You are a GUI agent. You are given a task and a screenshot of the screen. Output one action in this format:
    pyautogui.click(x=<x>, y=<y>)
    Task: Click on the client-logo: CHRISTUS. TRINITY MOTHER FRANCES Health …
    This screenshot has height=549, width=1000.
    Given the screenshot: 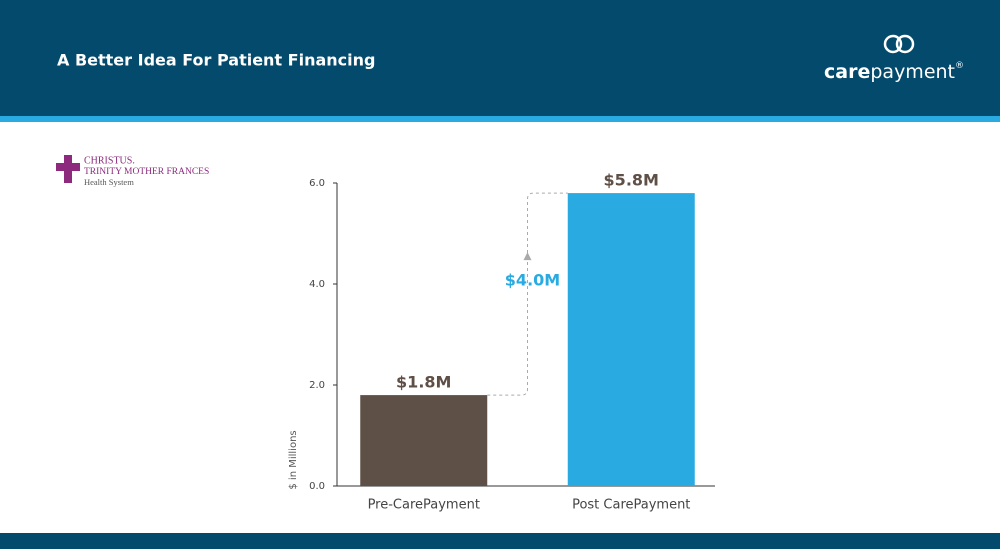 What is the action you would take?
    pyautogui.click(x=132, y=171)
    